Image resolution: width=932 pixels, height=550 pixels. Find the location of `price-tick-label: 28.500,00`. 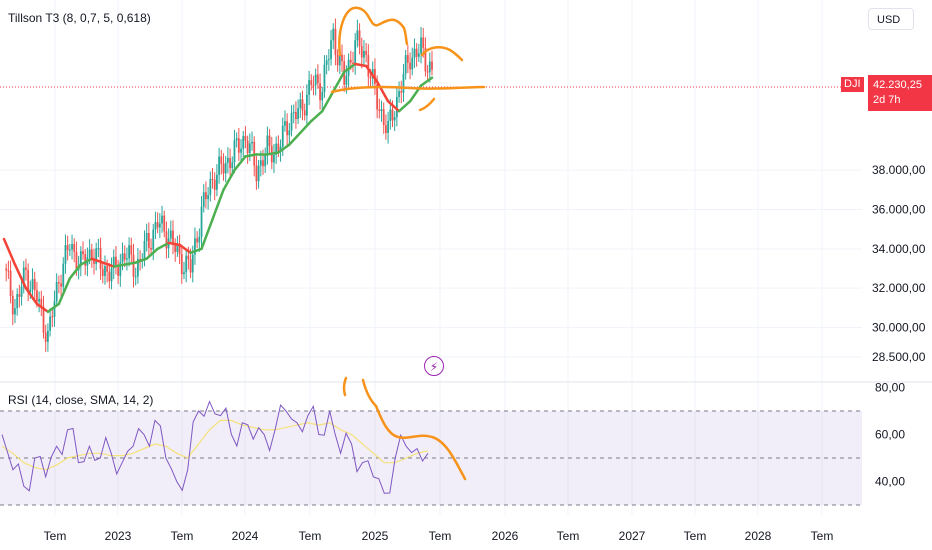

price-tick-label: 28.500,00 is located at coordinates (899, 357).